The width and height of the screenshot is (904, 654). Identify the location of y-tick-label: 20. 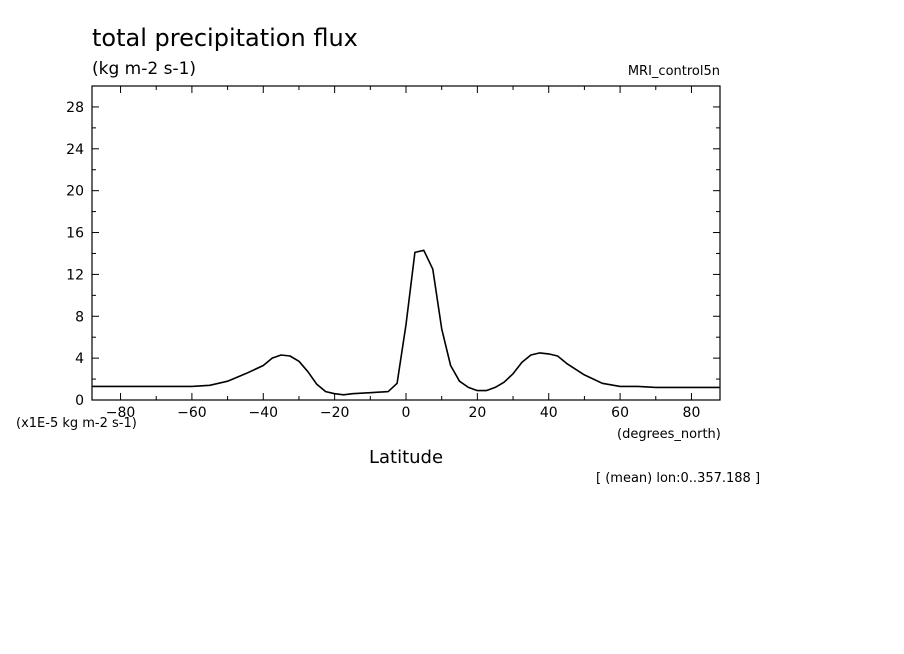
(75, 192).